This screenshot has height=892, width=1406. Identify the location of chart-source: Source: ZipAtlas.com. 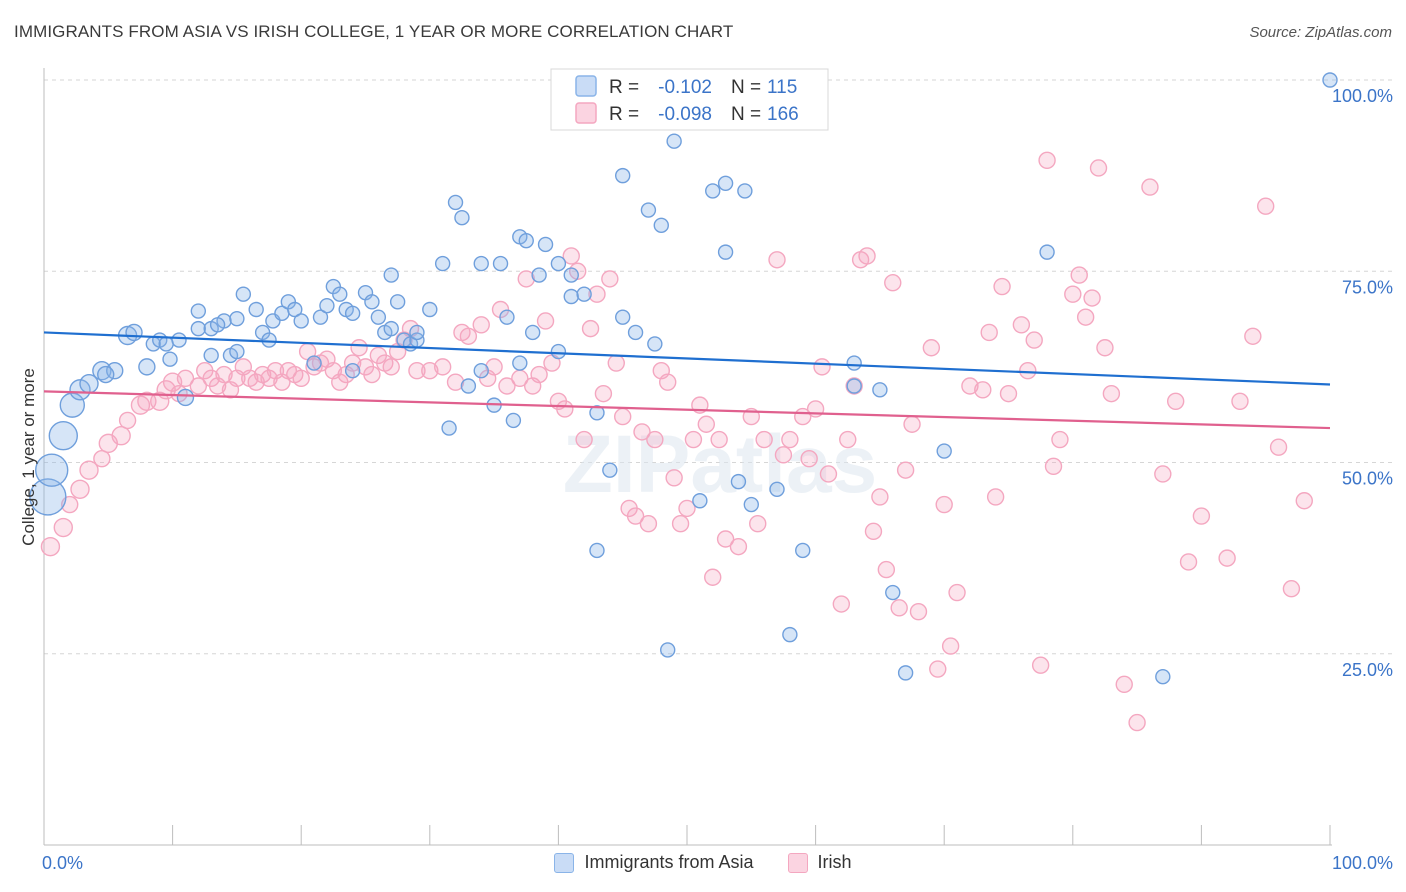
(1320, 32).